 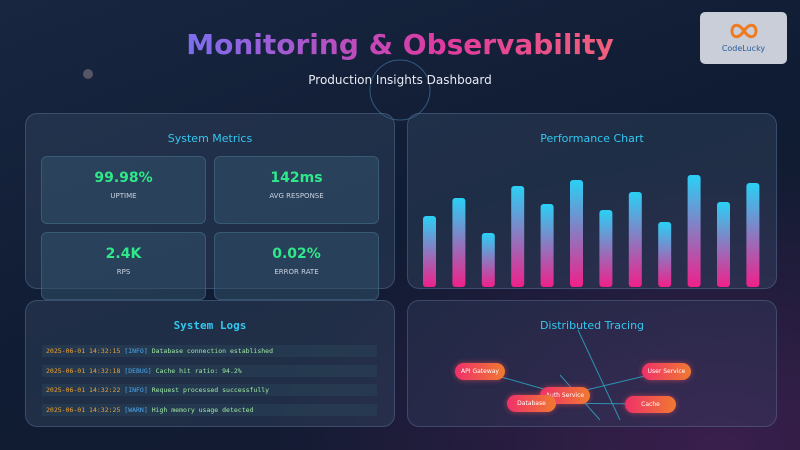 What do you see at coordinates (83, 409) in the screenshot?
I see `log-timestamp: 2025-06-01 14:32:25` at bounding box center [83, 409].